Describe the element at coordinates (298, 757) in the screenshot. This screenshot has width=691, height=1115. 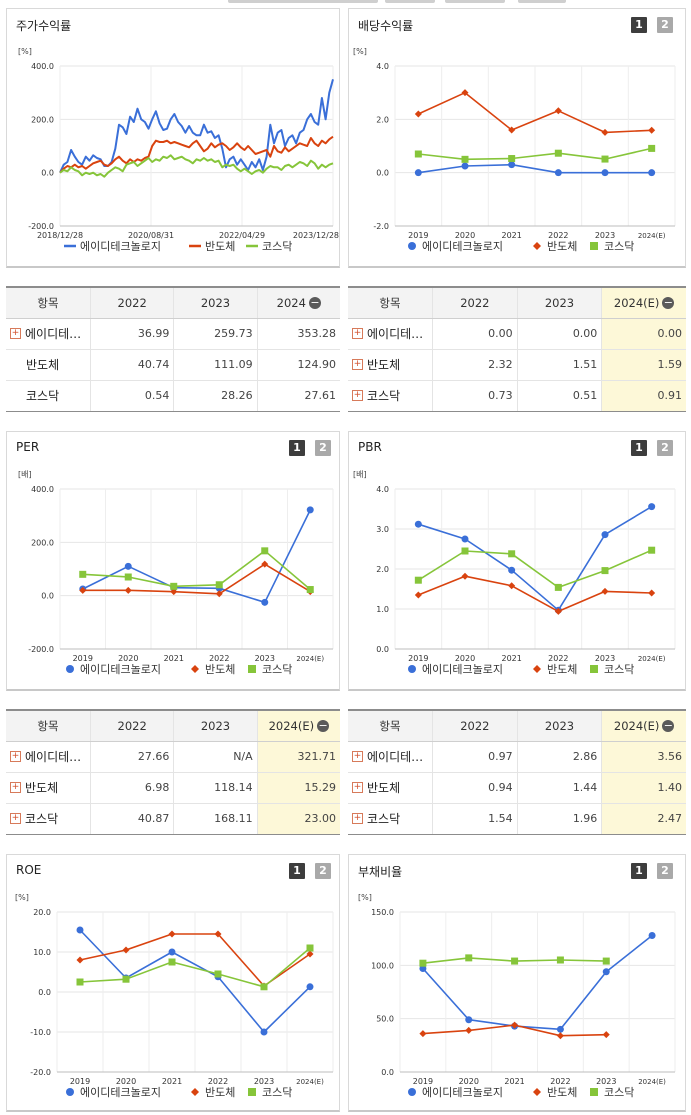
I see `table-cell: 321.71` at that location.